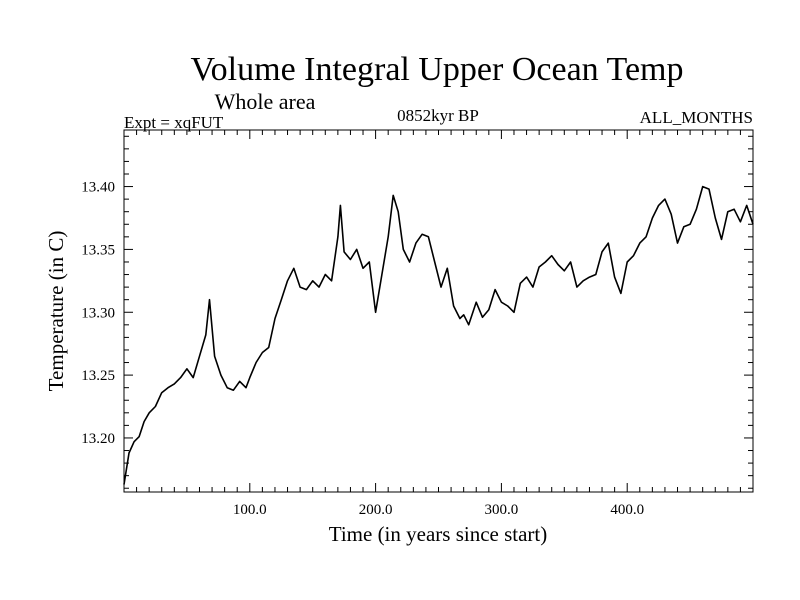  Describe the element at coordinates (502, 510) in the screenshot. I see `x-tick-label: 300.0` at that location.